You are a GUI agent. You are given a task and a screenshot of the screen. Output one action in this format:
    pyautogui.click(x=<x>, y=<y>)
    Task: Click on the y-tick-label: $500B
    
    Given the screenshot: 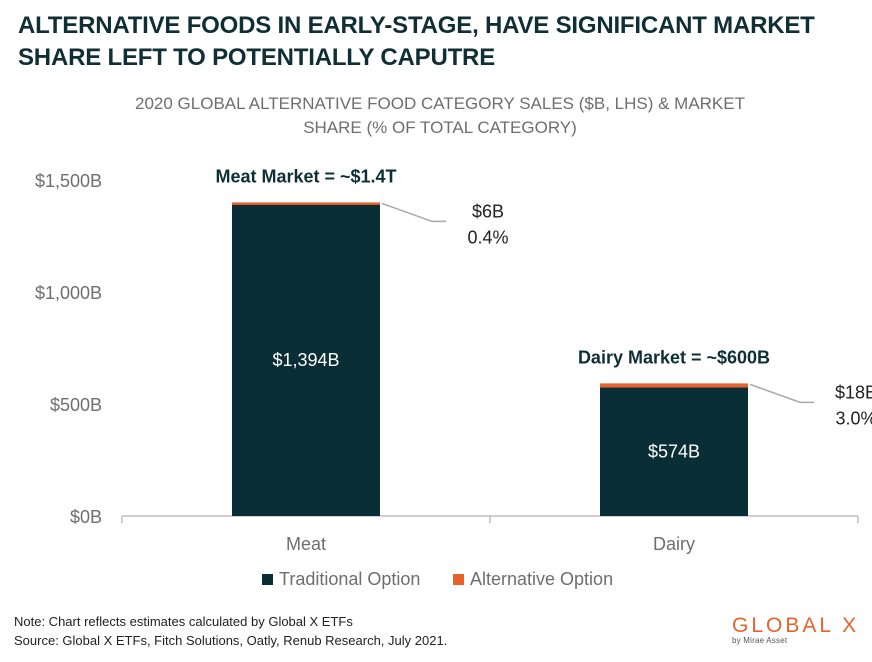 What is the action you would take?
    pyautogui.click(x=76, y=405)
    